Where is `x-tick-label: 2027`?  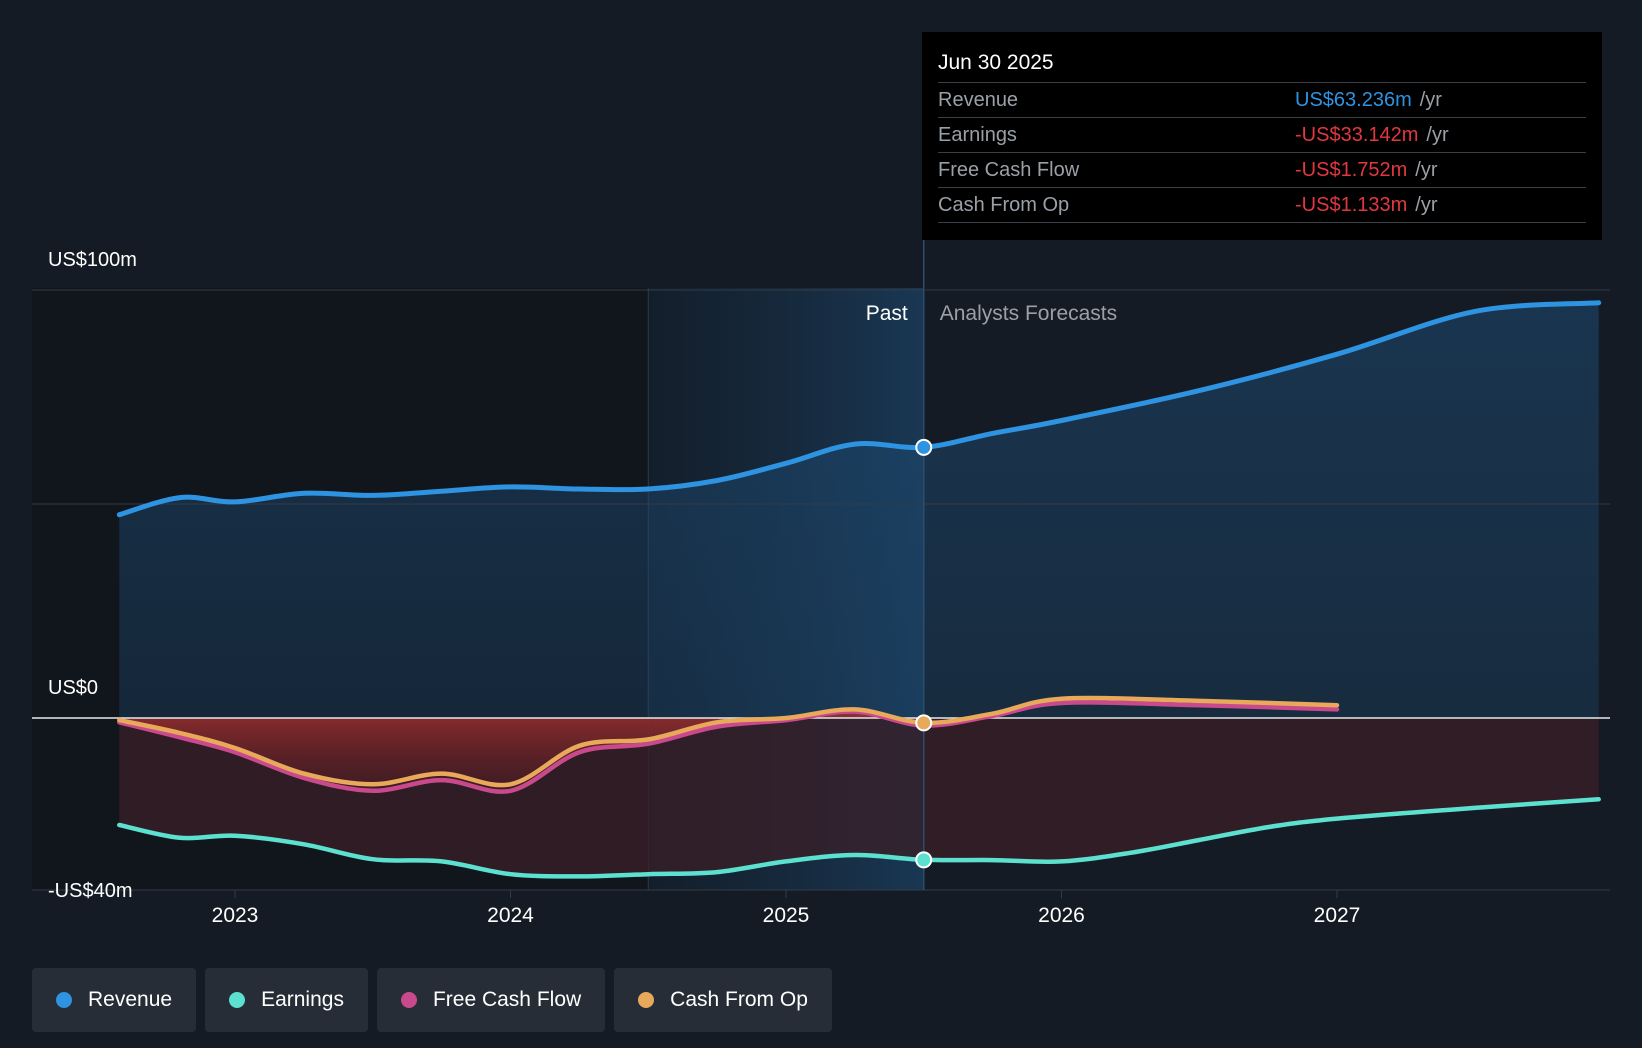
x-tick-label: 2027 is located at coordinates (1337, 915).